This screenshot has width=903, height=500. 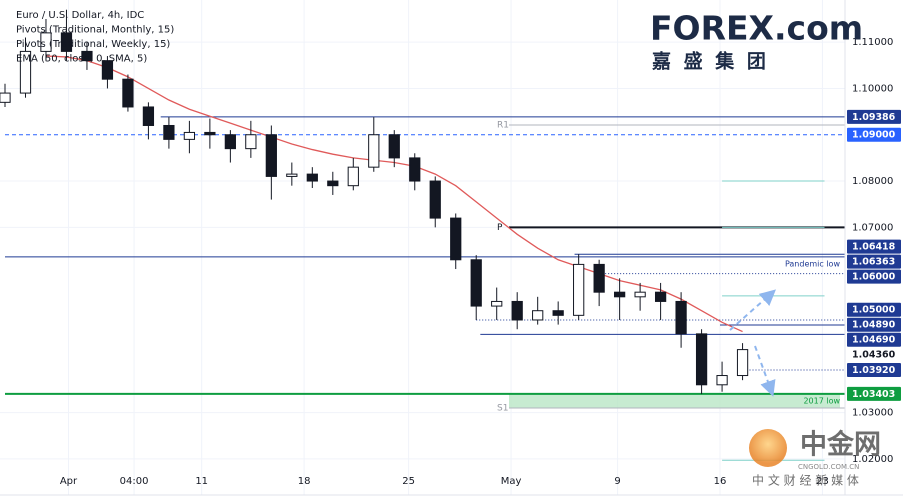 What do you see at coordinates (872, 88) in the screenshot?
I see `y-tick-label: 1.10000` at bounding box center [872, 88].